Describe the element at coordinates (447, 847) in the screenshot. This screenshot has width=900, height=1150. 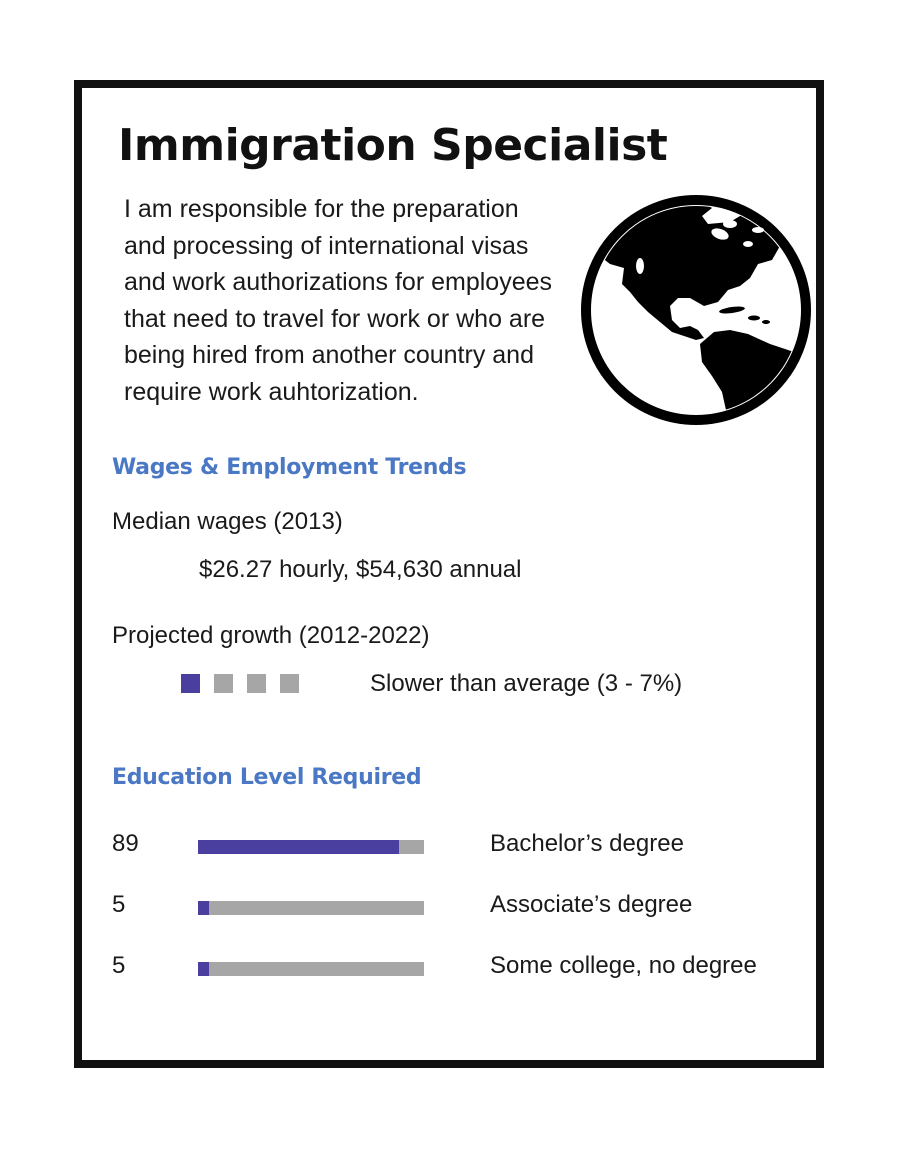
I see `education-row: 89 Bachelor’s degree` at that location.